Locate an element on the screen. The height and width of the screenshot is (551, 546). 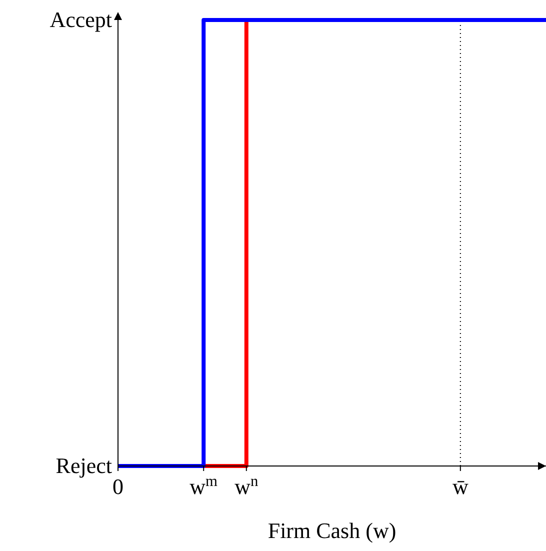
x-tick-label: w̄ is located at coordinates (460, 486).